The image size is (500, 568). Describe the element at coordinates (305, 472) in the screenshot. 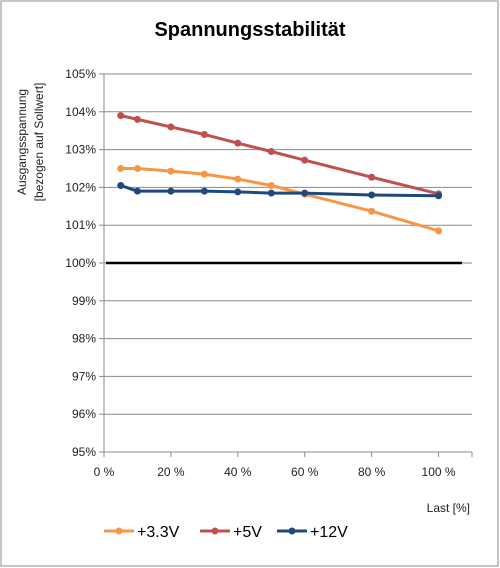

I see `x-tick-label: 60 %` at that location.